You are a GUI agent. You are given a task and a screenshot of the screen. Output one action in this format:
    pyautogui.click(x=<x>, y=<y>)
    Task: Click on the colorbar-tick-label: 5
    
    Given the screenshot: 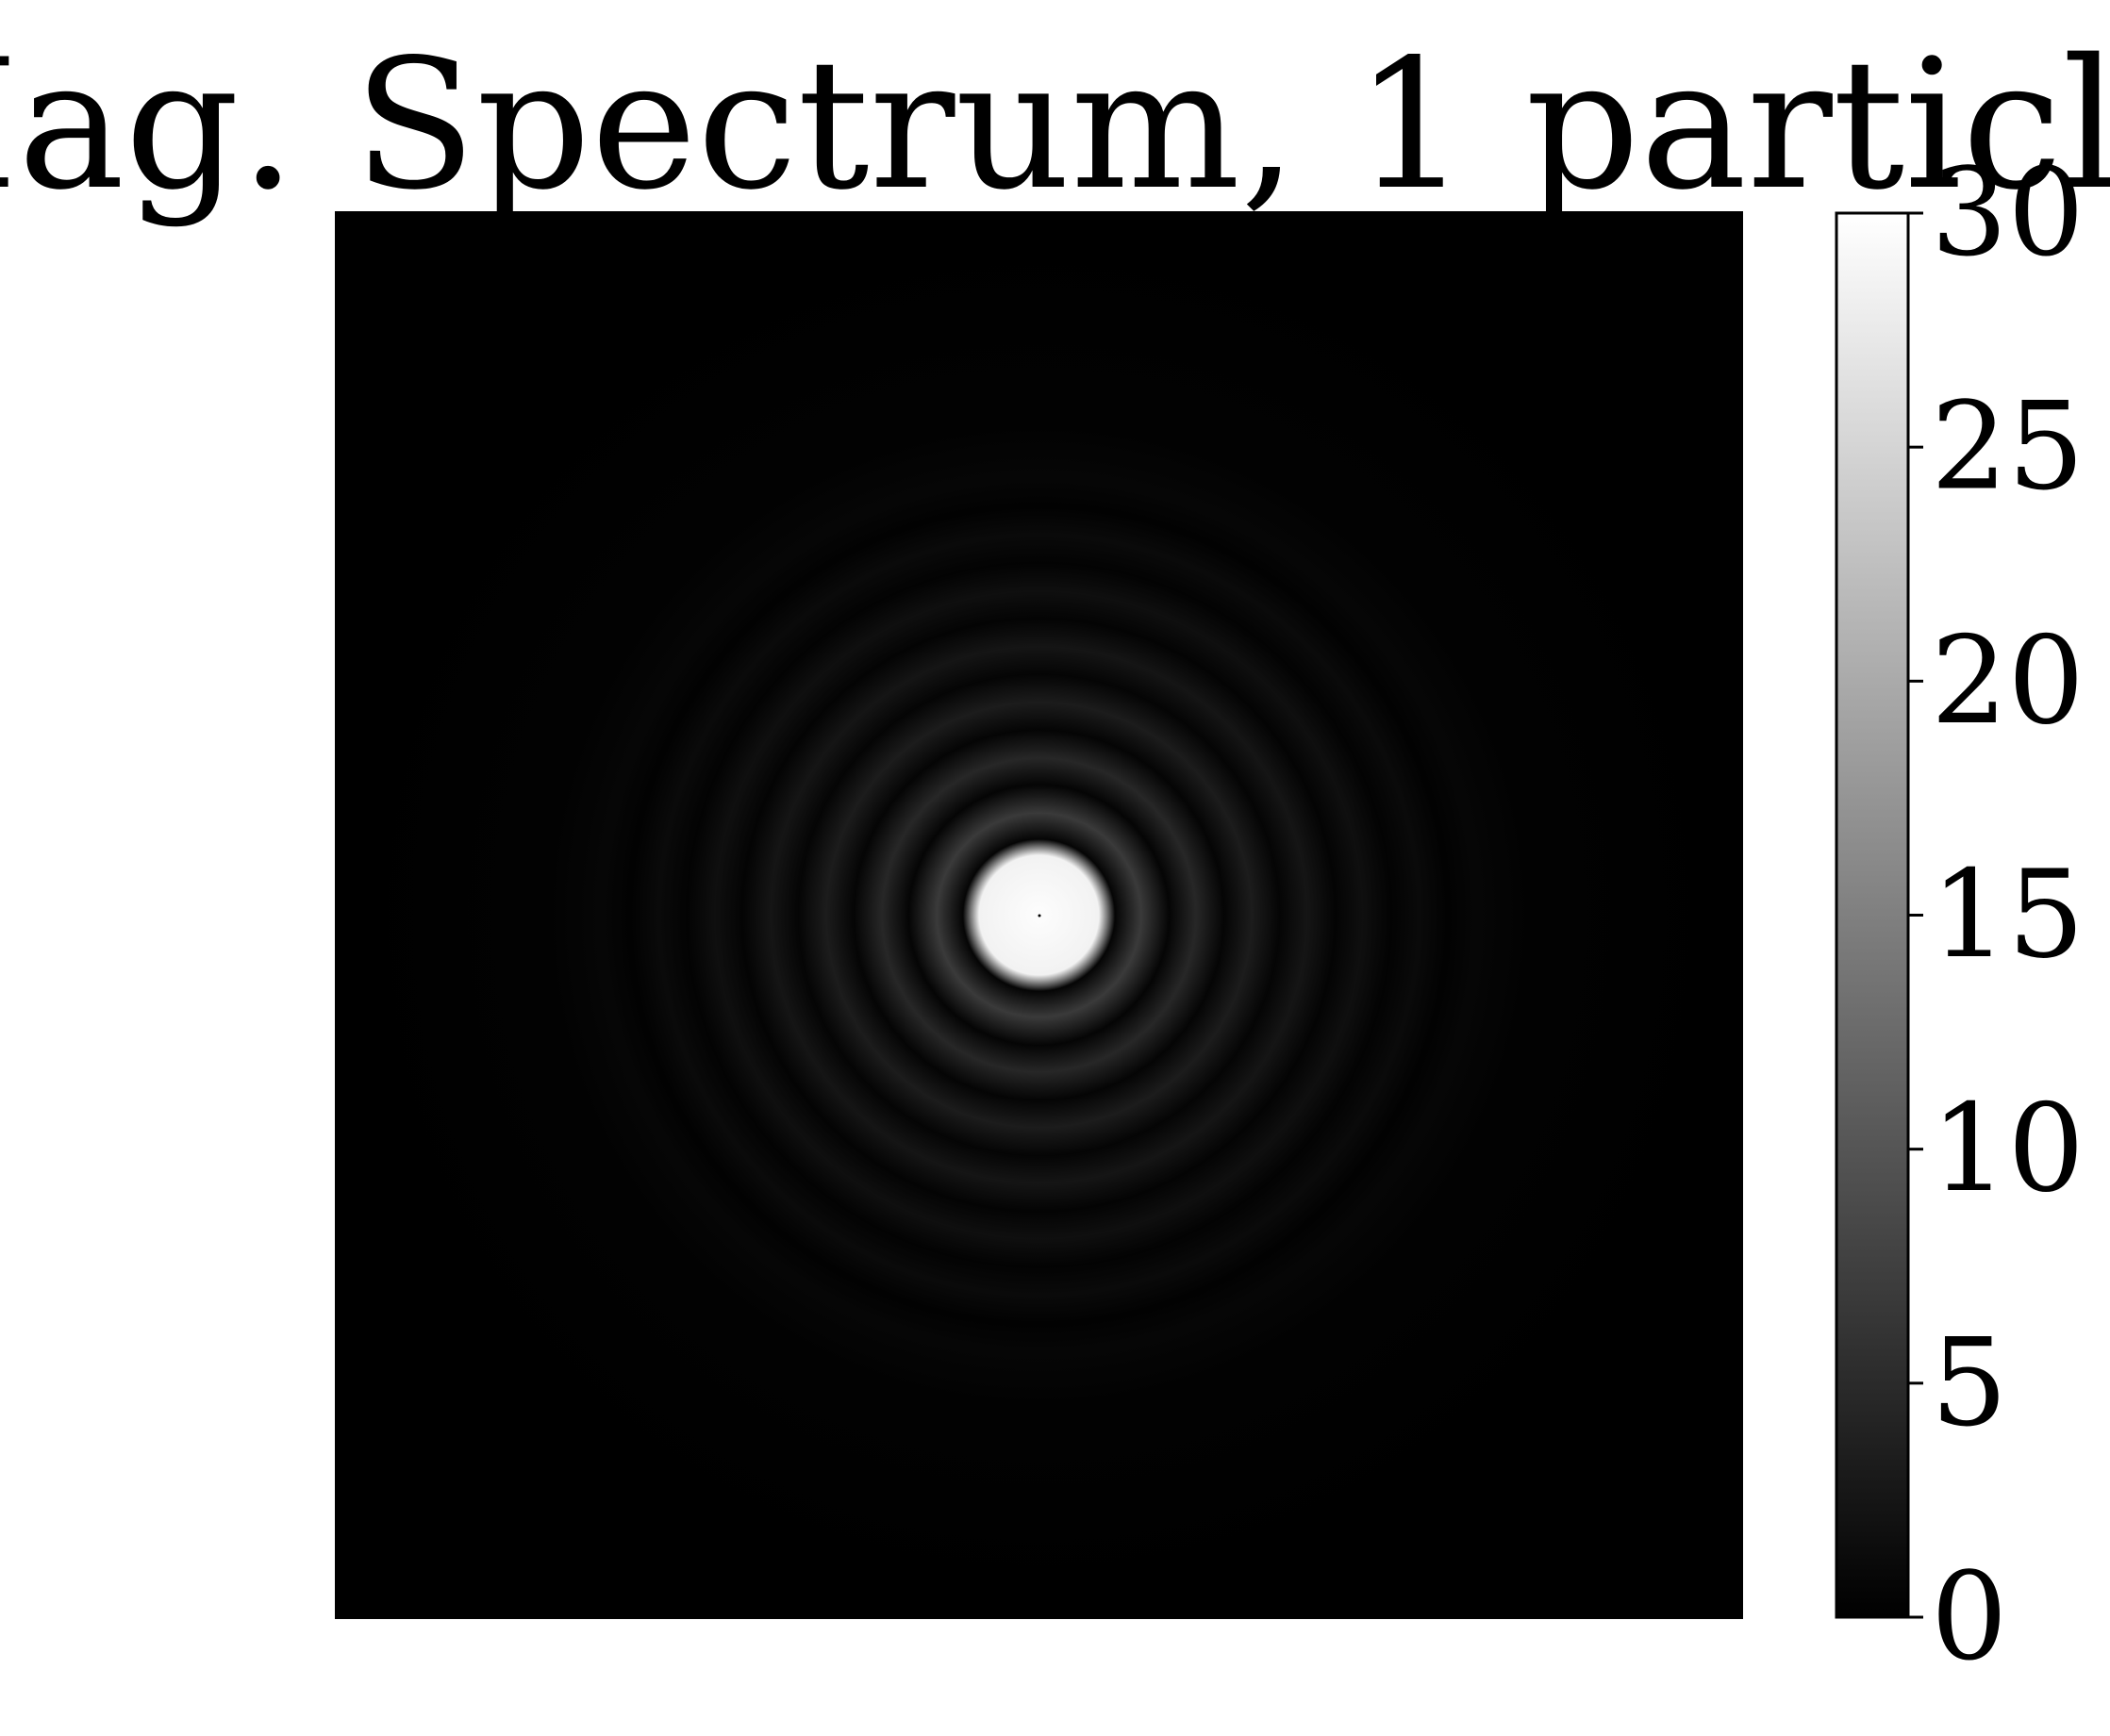 What is the action you would take?
    pyautogui.click(x=1969, y=1383)
    